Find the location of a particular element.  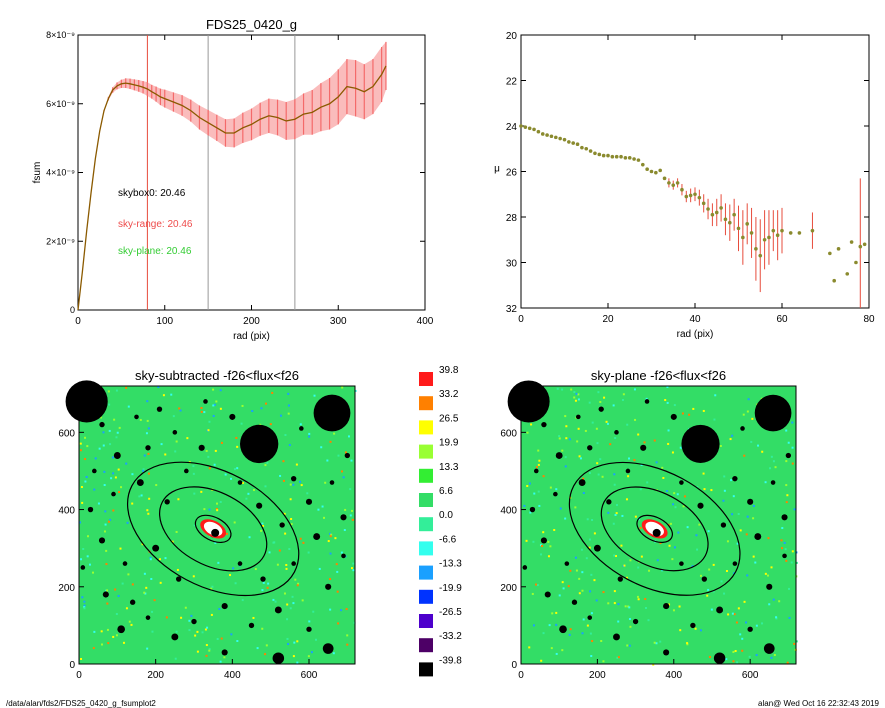

heatmap-y-tick-label: 400 is located at coordinates (508, 511).